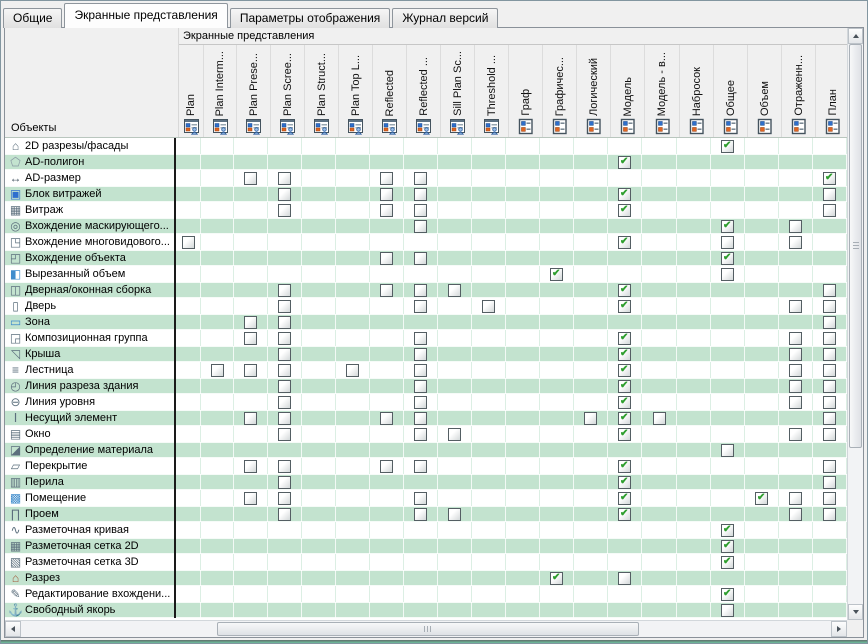 This screenshot has width=868, height=644. I want to click on vertical-scrollbar, so click(855, 324).